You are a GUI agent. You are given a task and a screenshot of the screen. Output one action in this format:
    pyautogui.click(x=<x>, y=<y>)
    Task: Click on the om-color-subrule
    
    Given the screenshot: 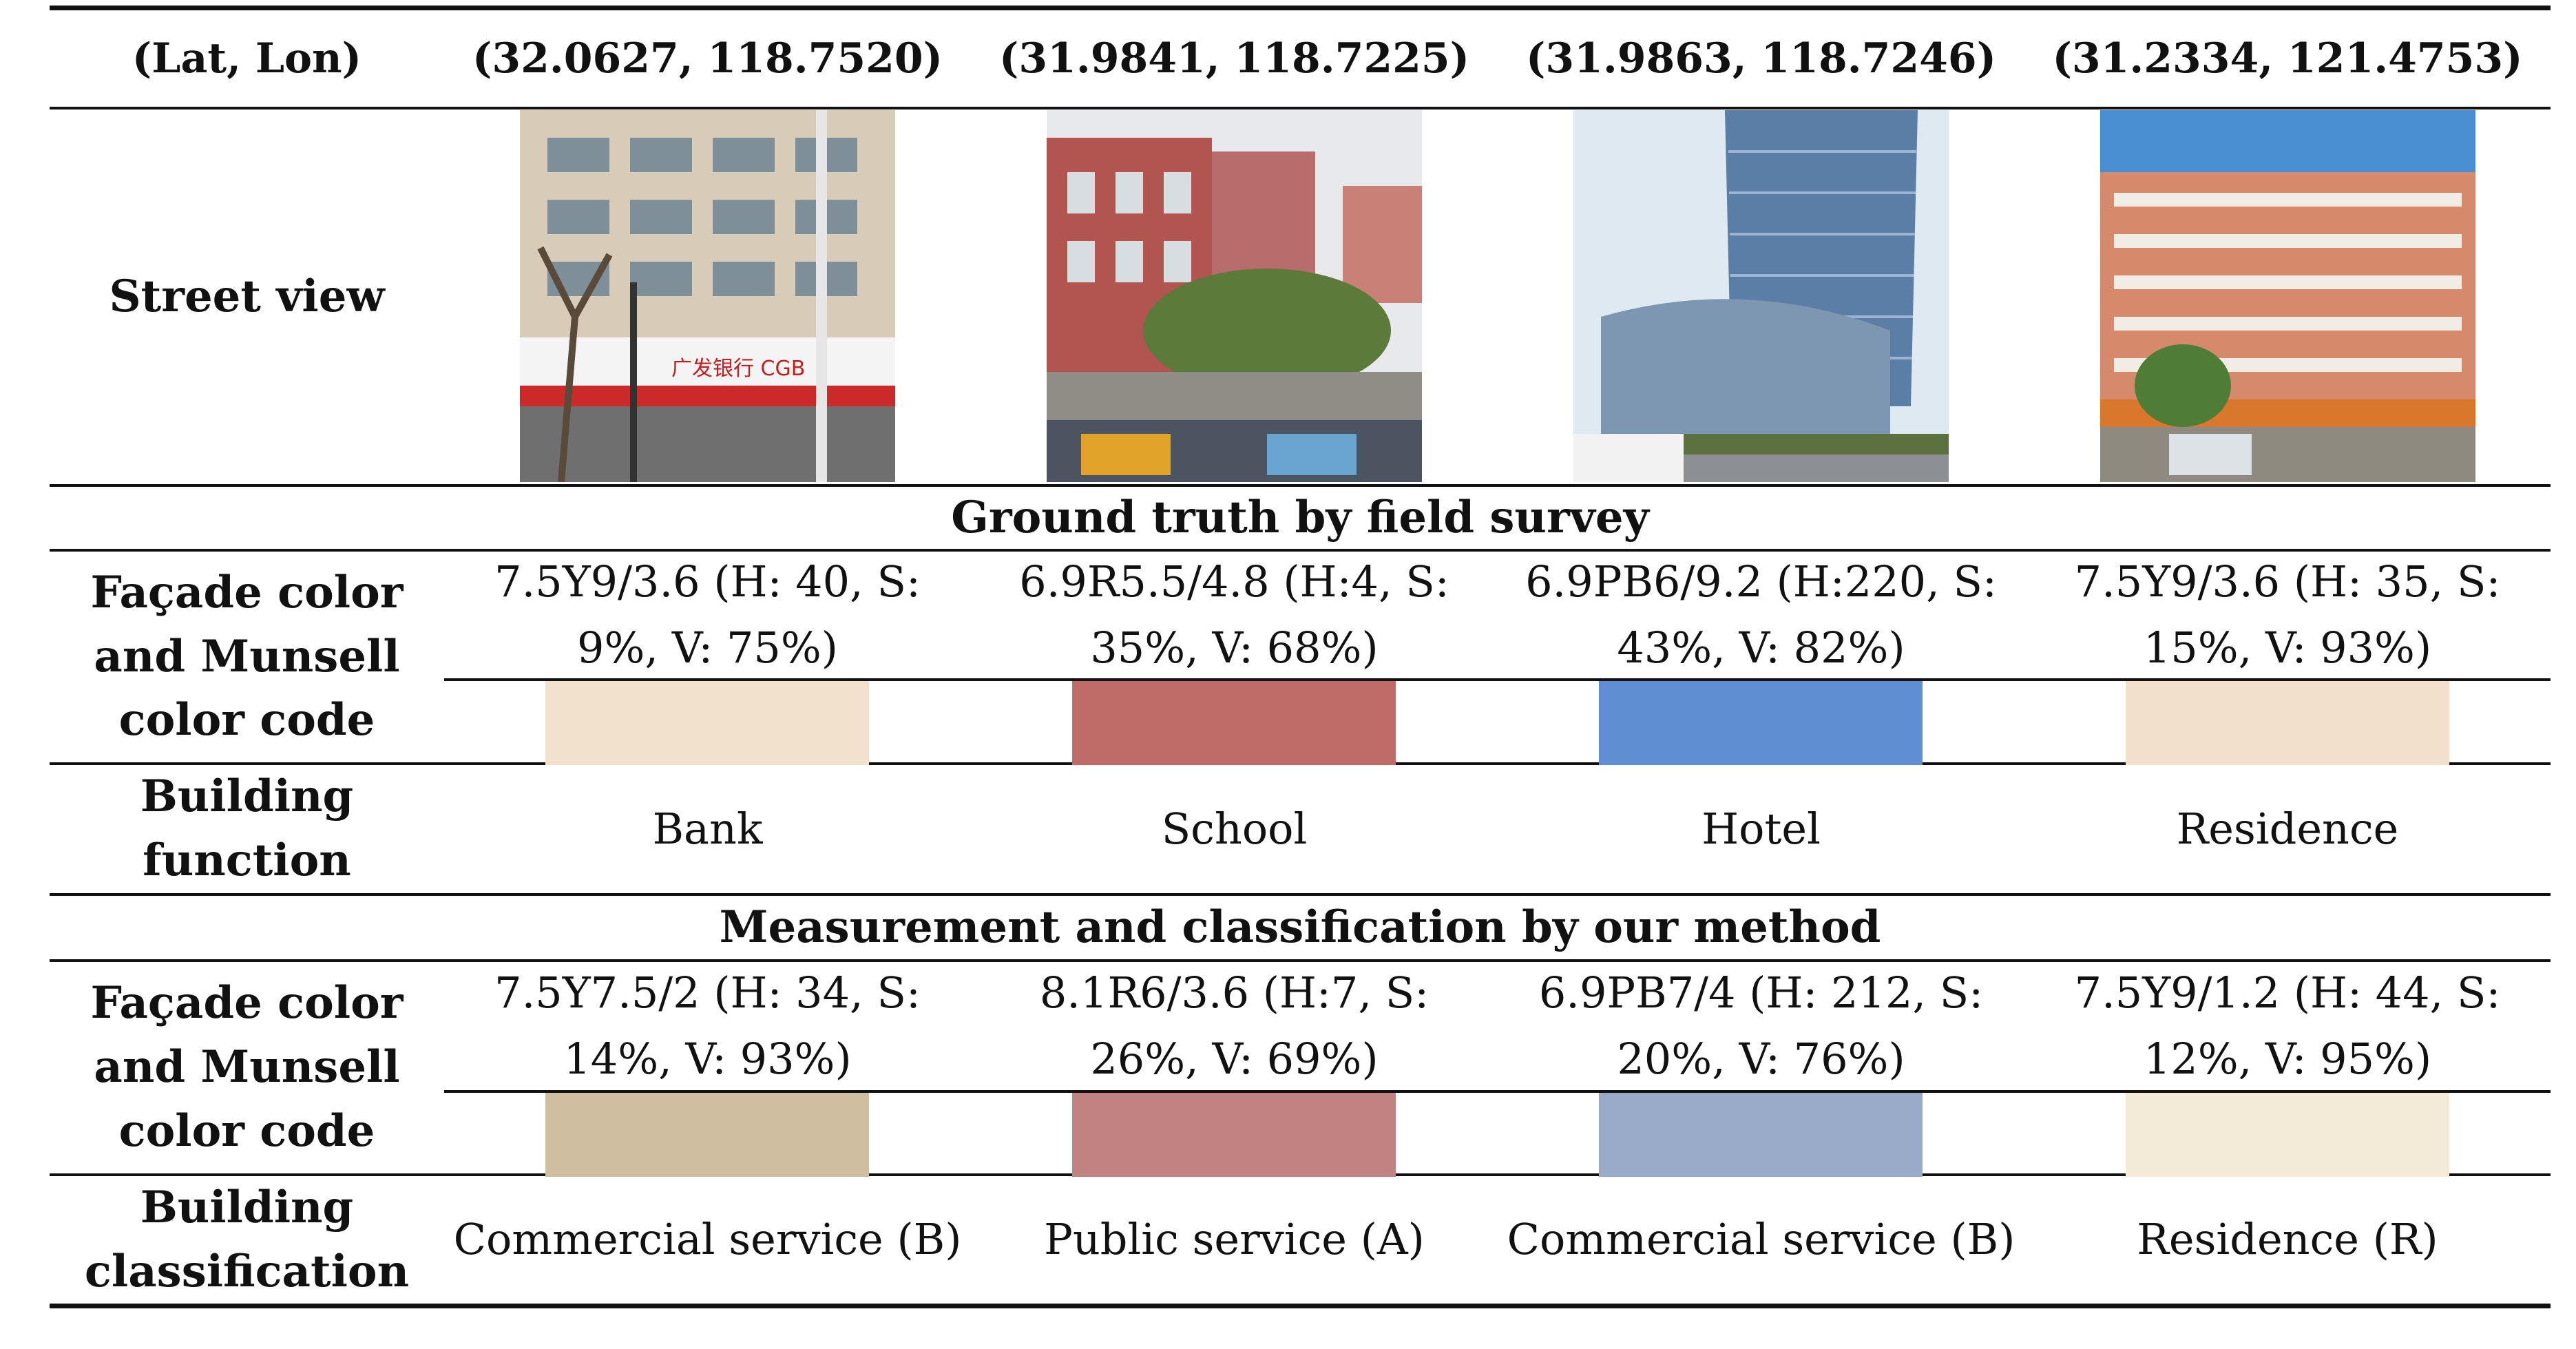 What is the action you would take?
    pyautogui.click(x=1497, y=1091)
    